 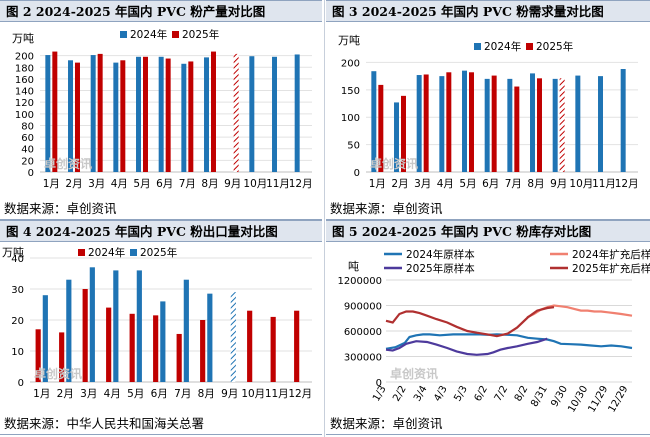 What do you see at coordinates (554, 46) in the screenshot?
I see `legend-label: 2025年` at bounding box center [554, 46].